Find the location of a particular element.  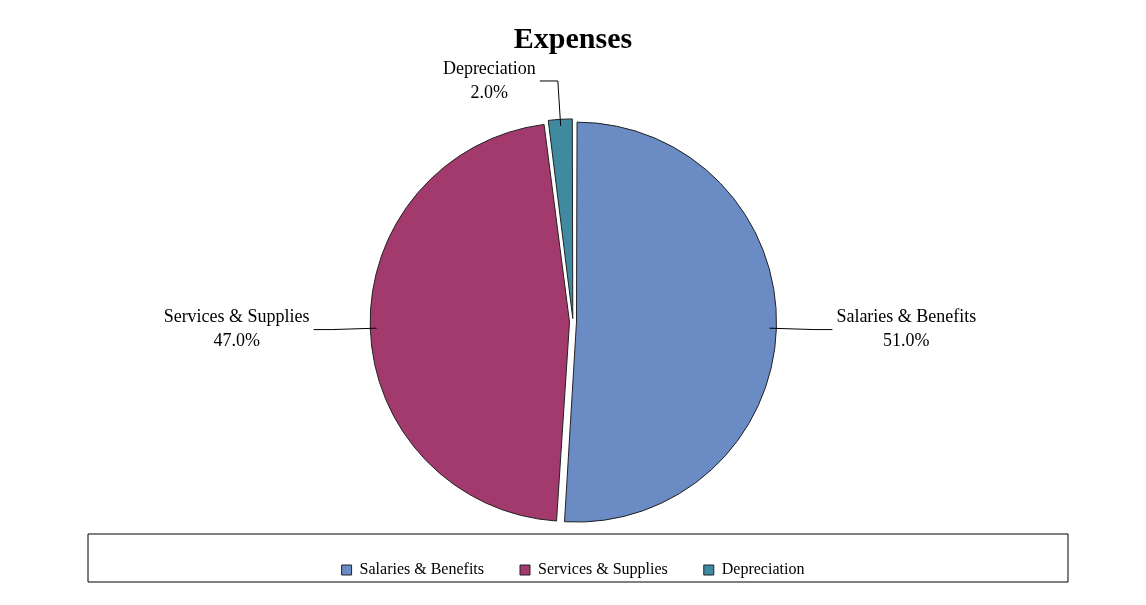

data-label: 47.0% is located at coordinates (236, 340).